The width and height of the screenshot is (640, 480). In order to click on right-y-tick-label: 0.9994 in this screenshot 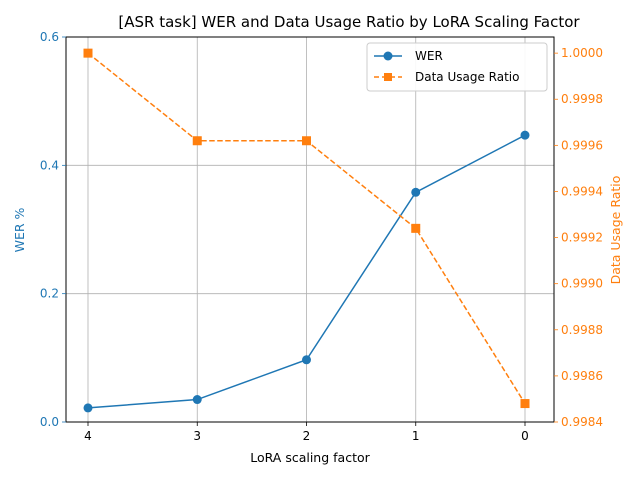, I will do `click(582, 191)`.